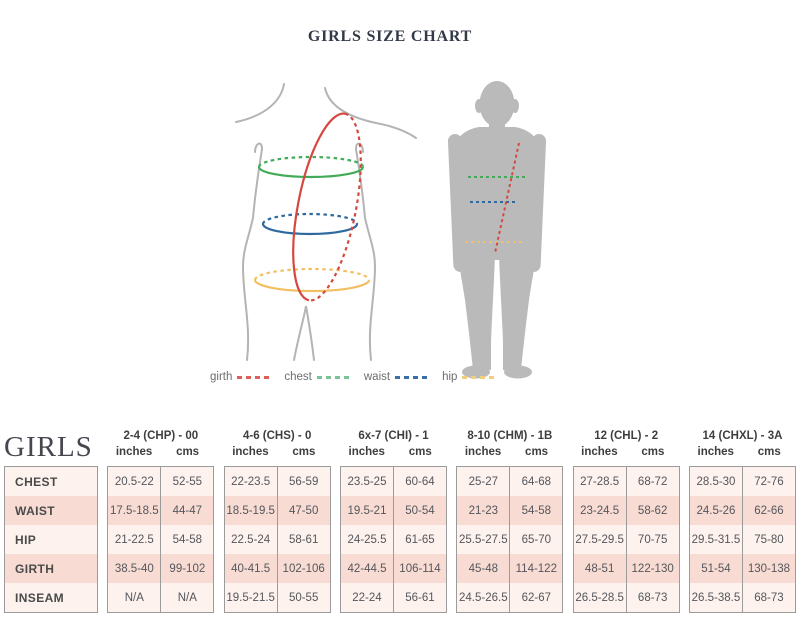 The height and width of the screenshot is (618, 800). I want to click on legend-item-hip: hip, so click(469, 377).